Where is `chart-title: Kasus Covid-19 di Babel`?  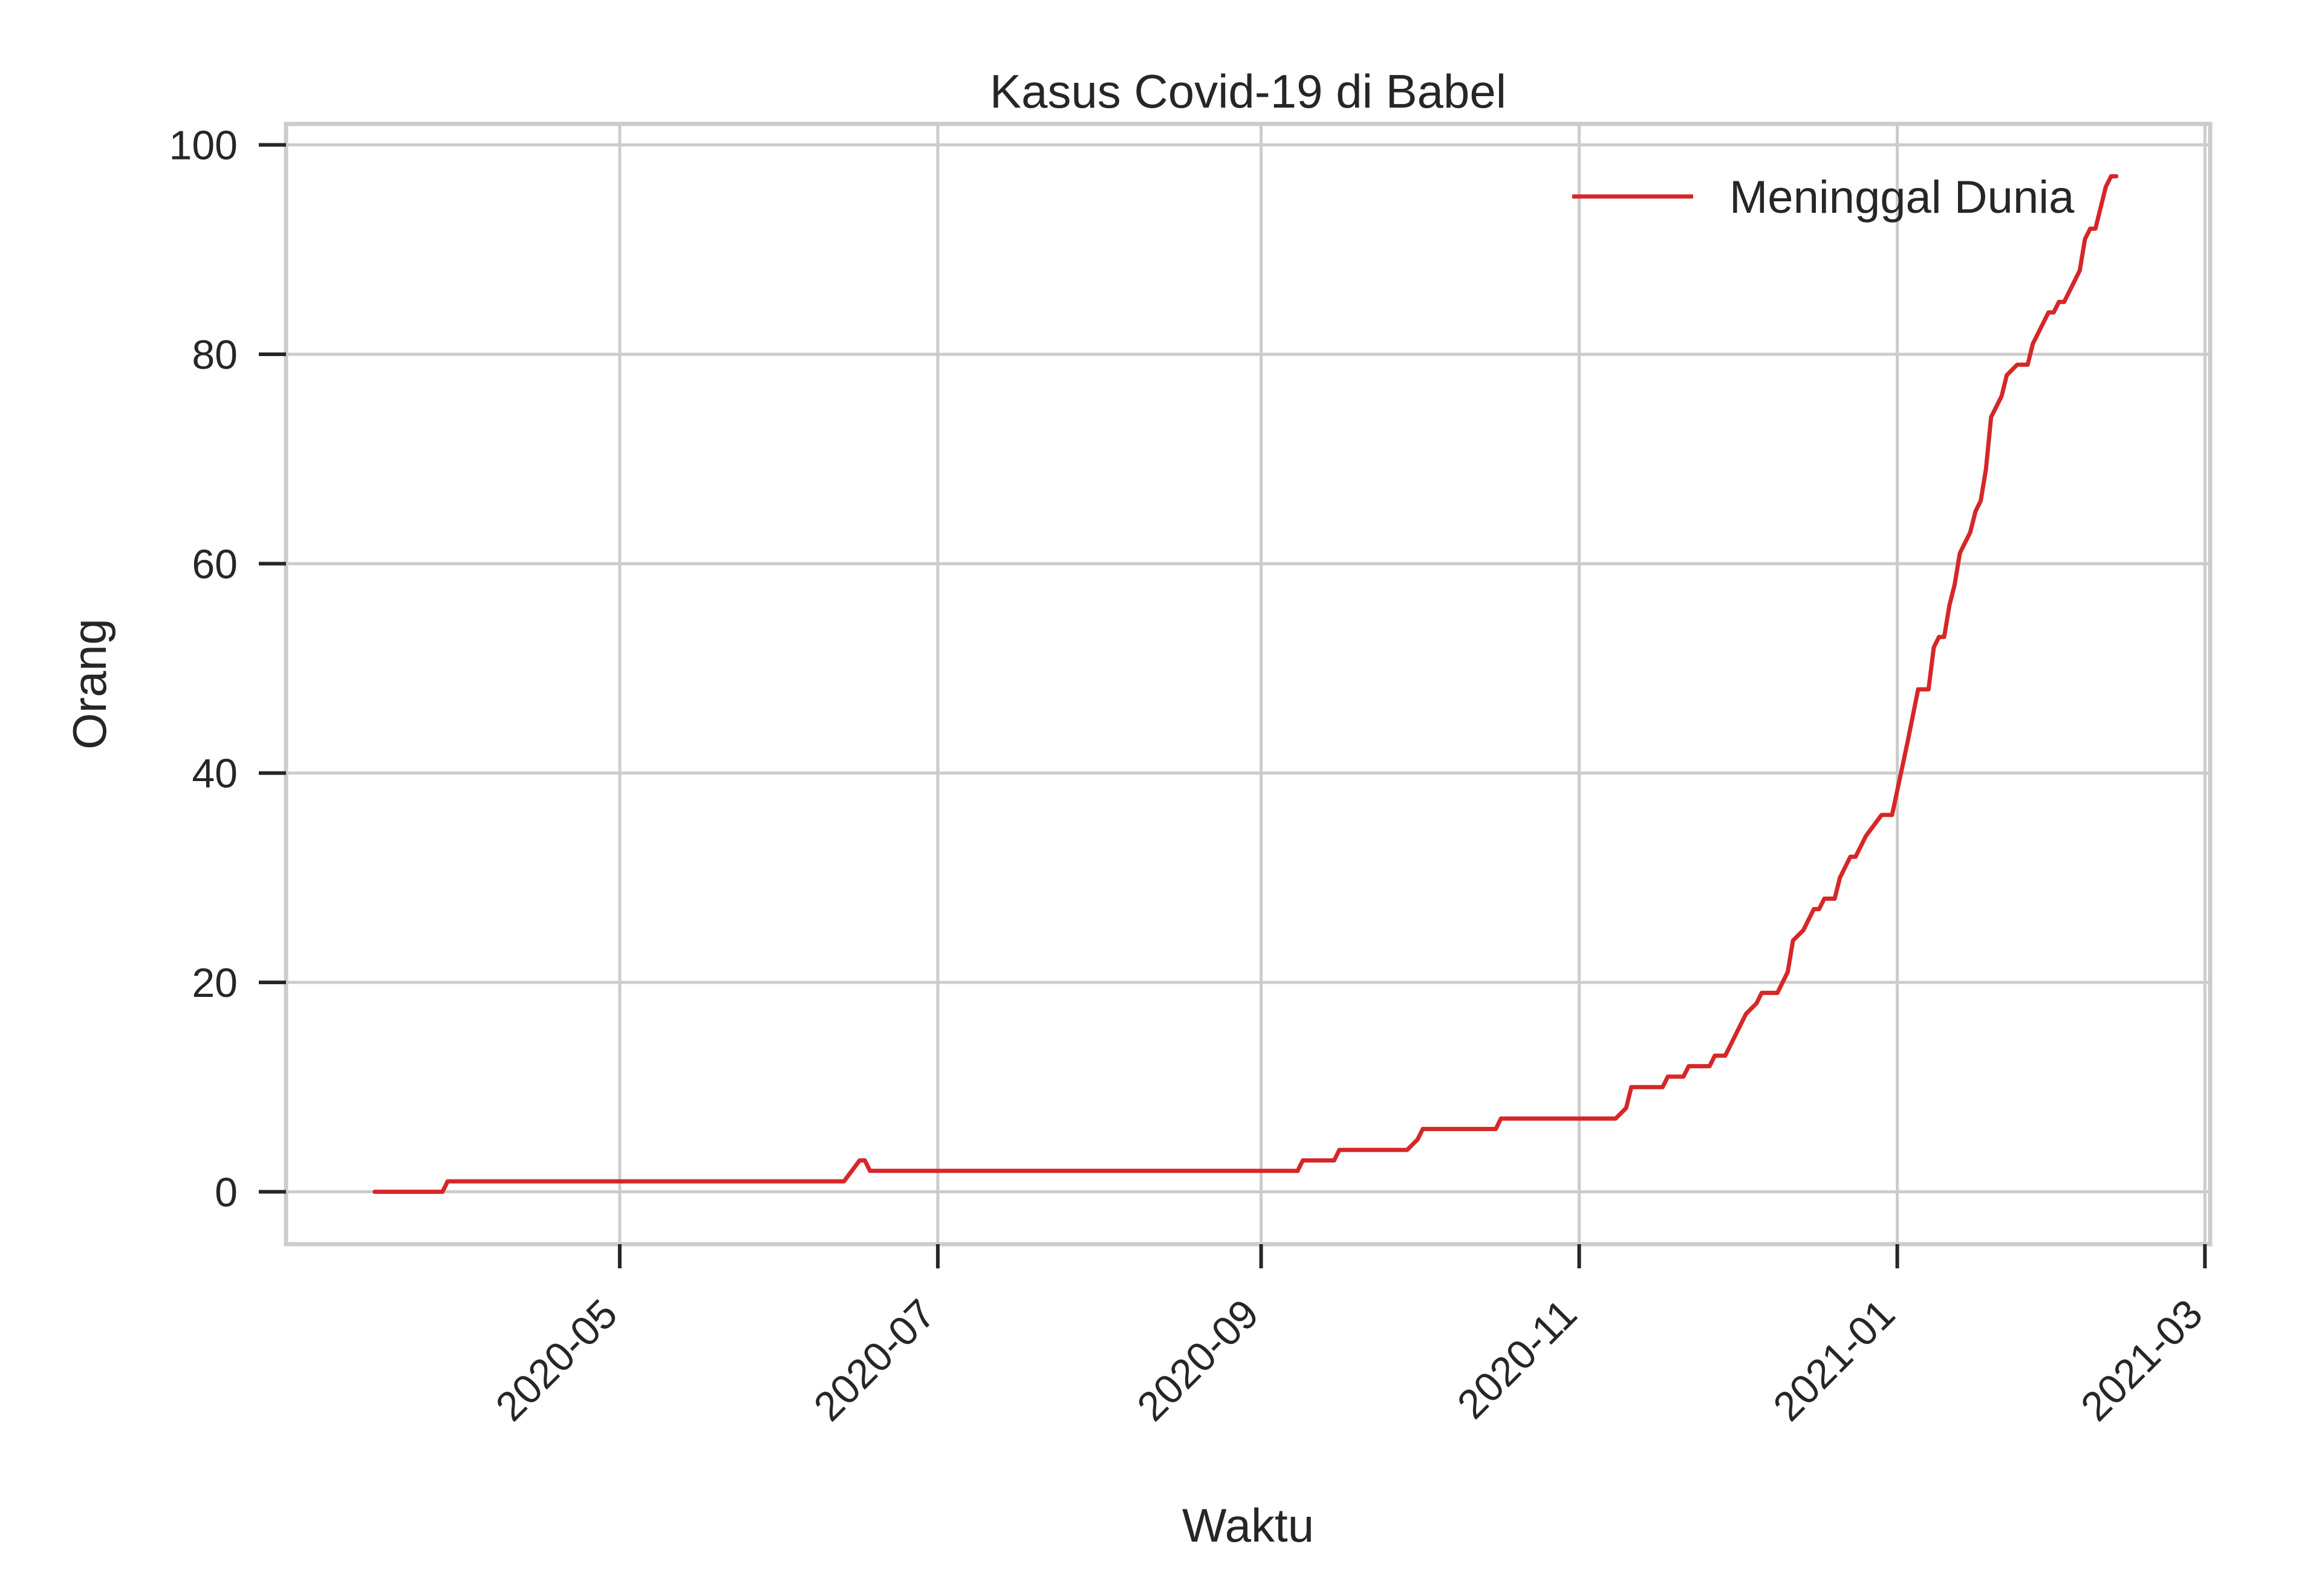 chart-title: Kasus Covid-19 di Babel is located at coordinates (1248, 91).